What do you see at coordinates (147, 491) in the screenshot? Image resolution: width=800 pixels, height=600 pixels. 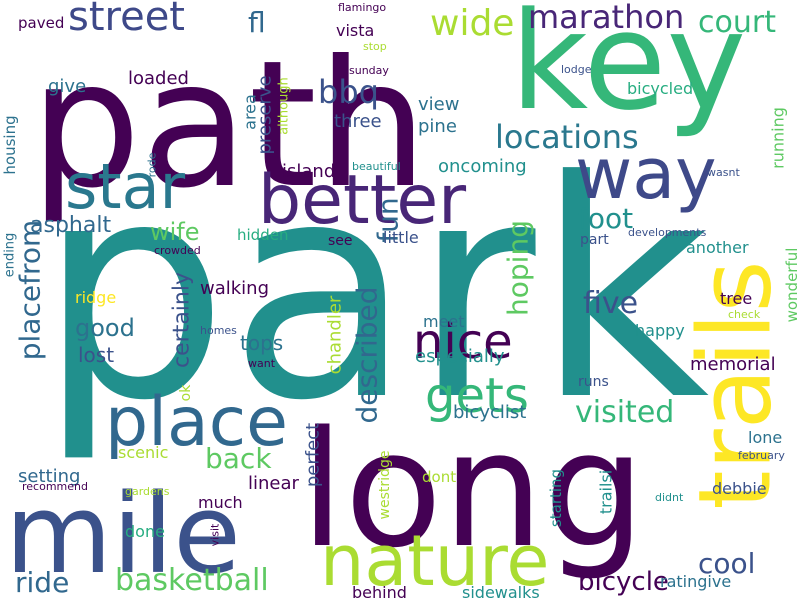 I see `word-gardens: gardens` at bounding box center [147, 491].